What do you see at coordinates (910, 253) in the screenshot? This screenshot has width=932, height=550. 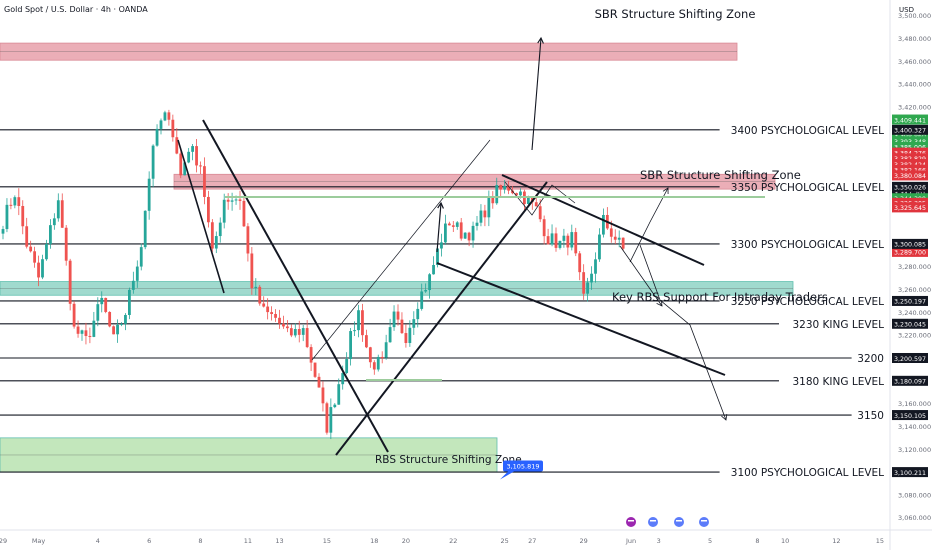 I see `price-tag-13-text: 3,289.700` at bounding box center [910, 253].